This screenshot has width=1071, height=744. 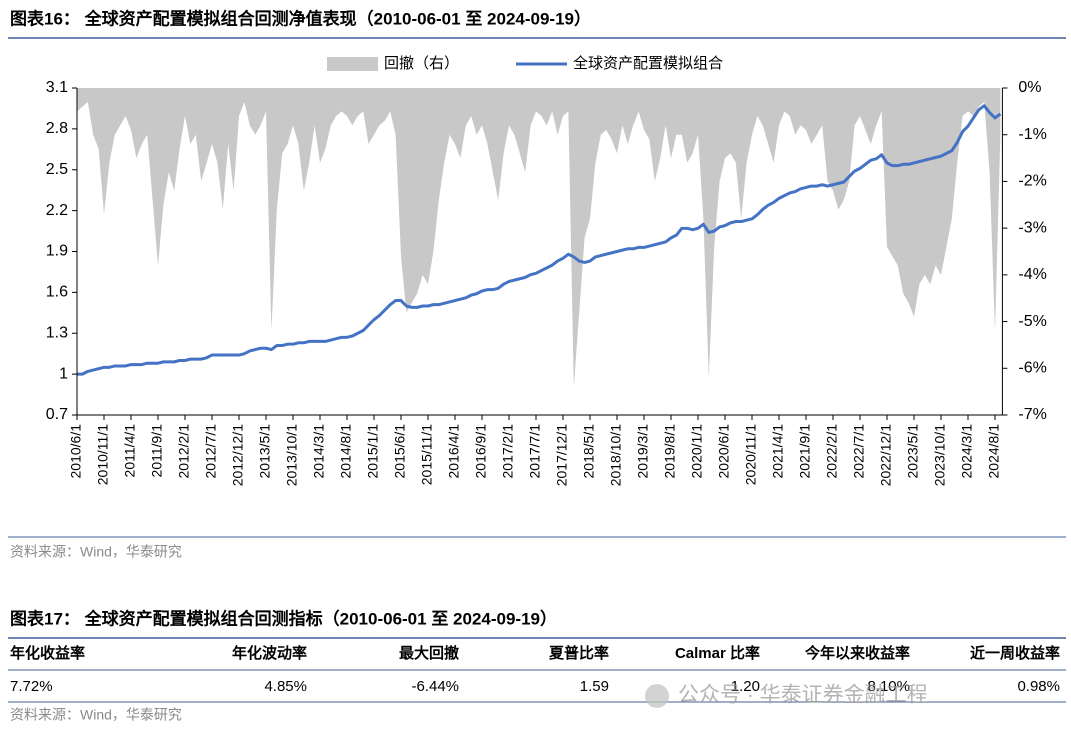 What do you see at coordinates (1032, 414) in the screenshot?
I see `y2-tick-label: -7%` at bounding box center [1032, 414].